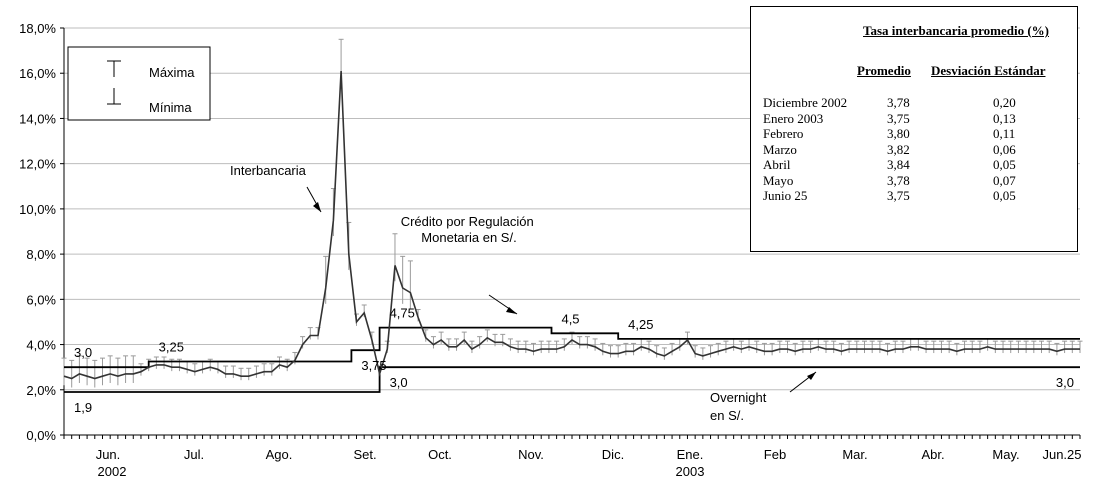  I want to click on stats-month: Junio 25, so click(785, 195).